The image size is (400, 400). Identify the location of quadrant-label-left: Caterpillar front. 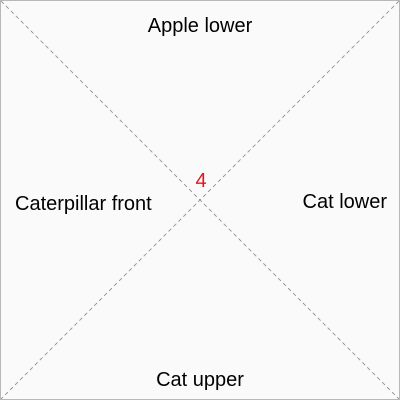
(83, 204).